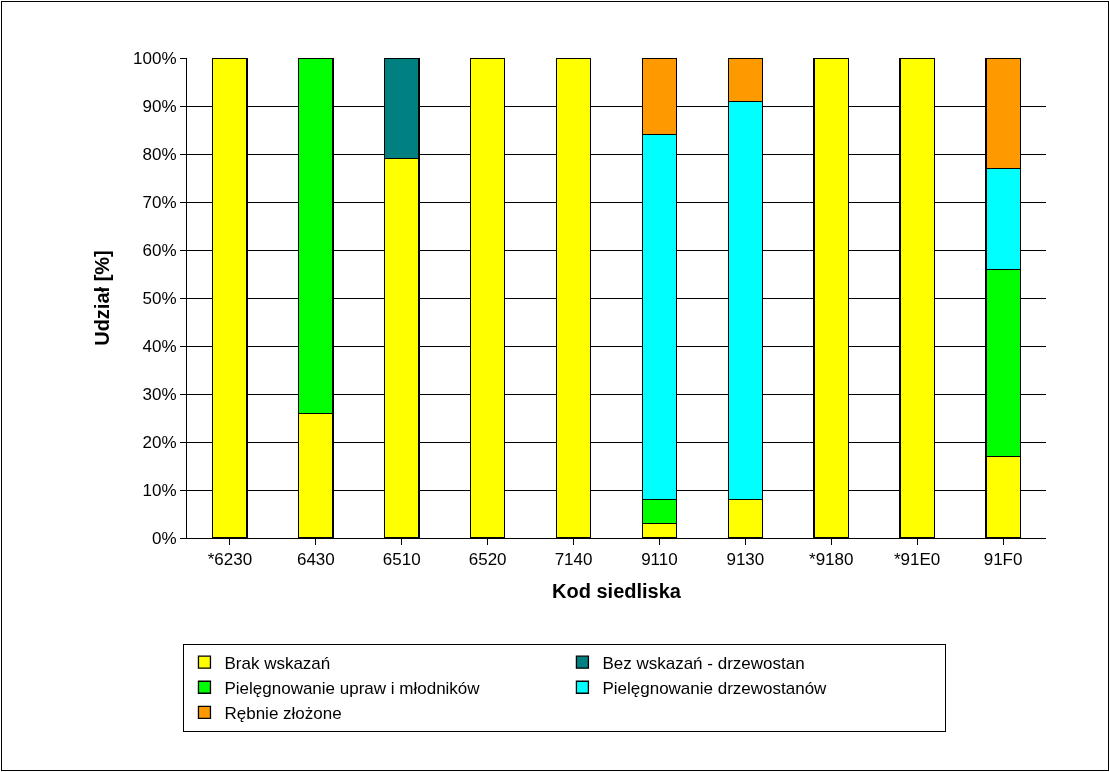  I want to click on x-tick-label: 7140, so click(573, 560).